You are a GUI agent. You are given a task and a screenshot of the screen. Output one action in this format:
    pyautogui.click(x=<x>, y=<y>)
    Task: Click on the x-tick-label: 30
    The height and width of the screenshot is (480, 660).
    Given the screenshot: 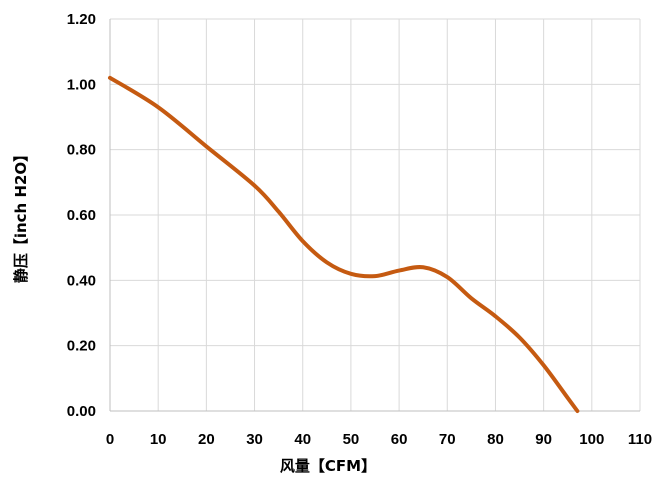 What is the action you would take?
    pyautogui.click(x=254, y=439)
    